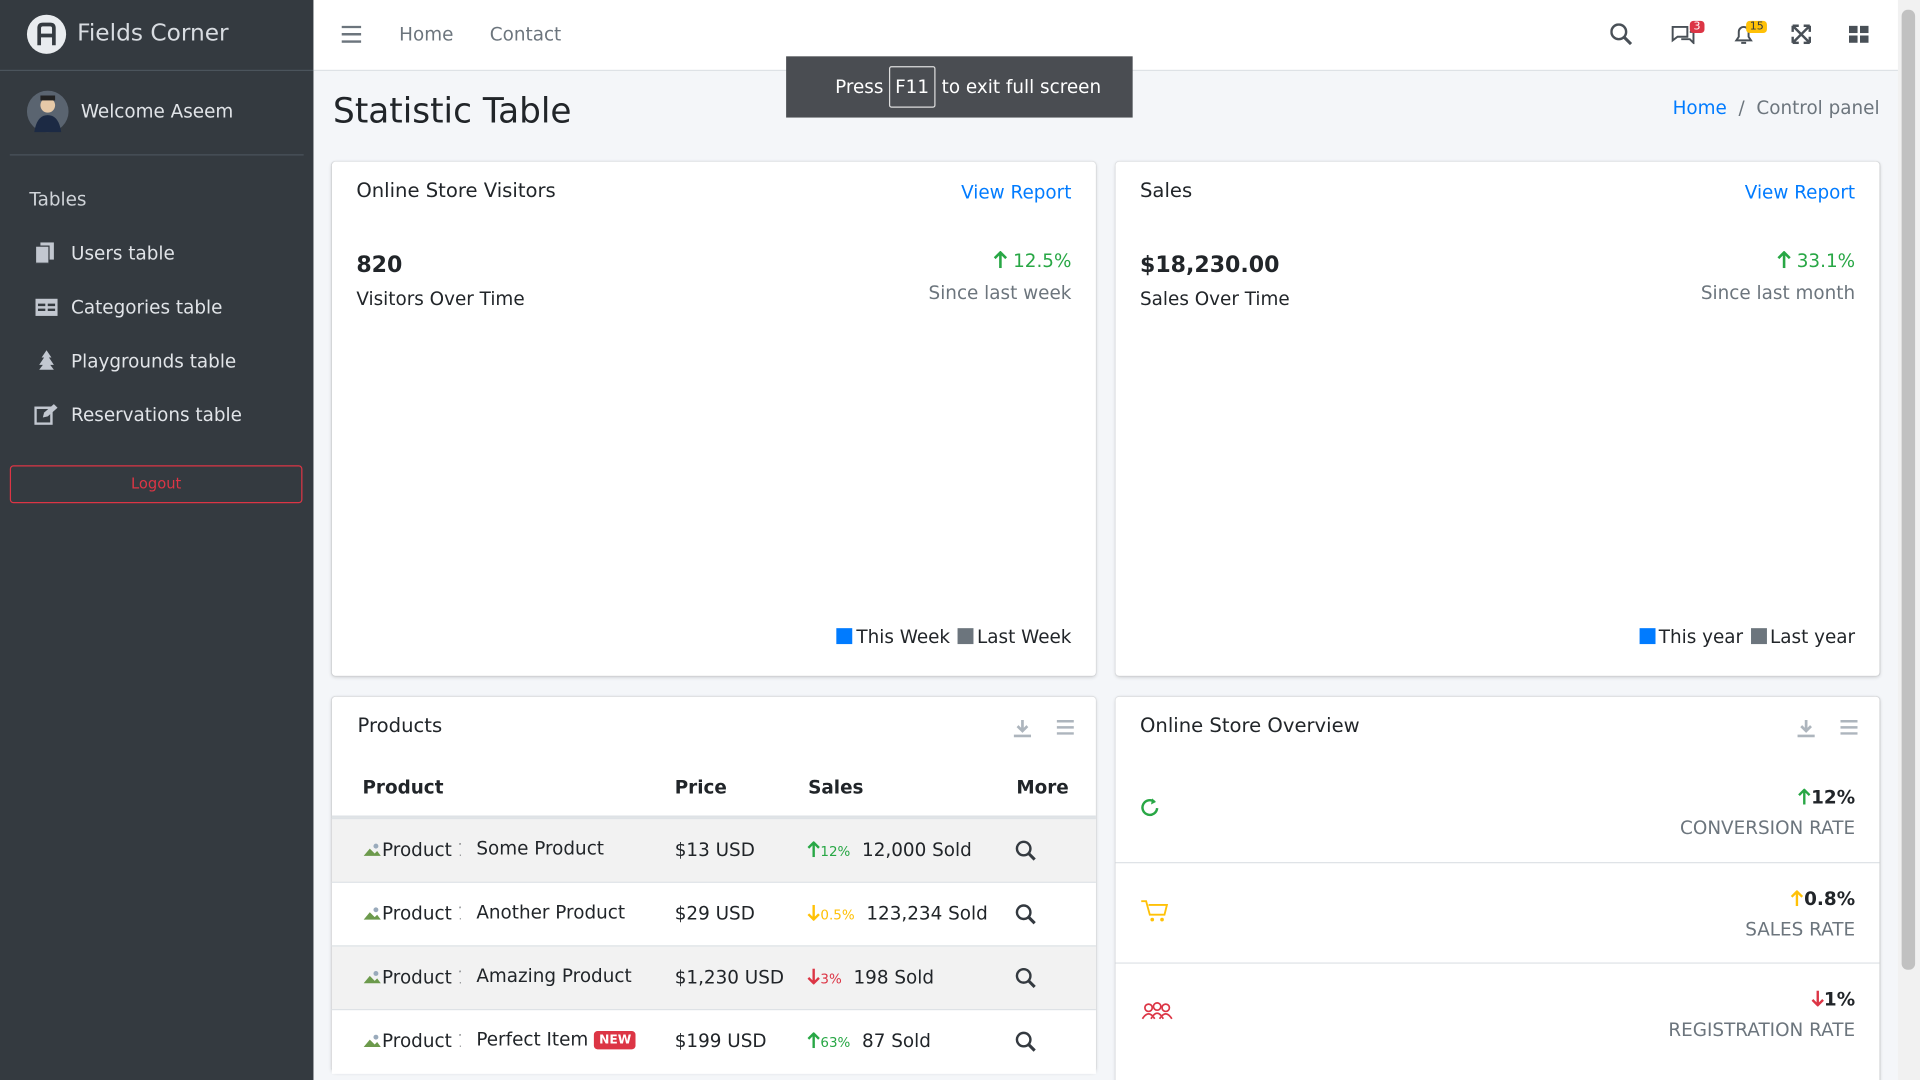  I want to click on change-text: 12.5%, so click(1042, 260).